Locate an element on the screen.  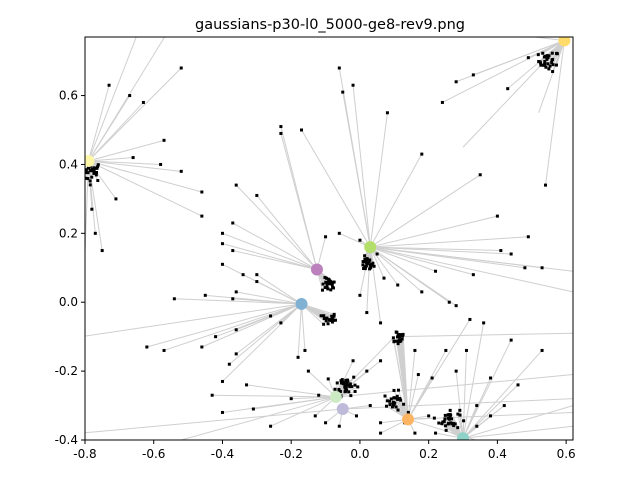
hub-yellow-right is located at coordinates (564, 42).